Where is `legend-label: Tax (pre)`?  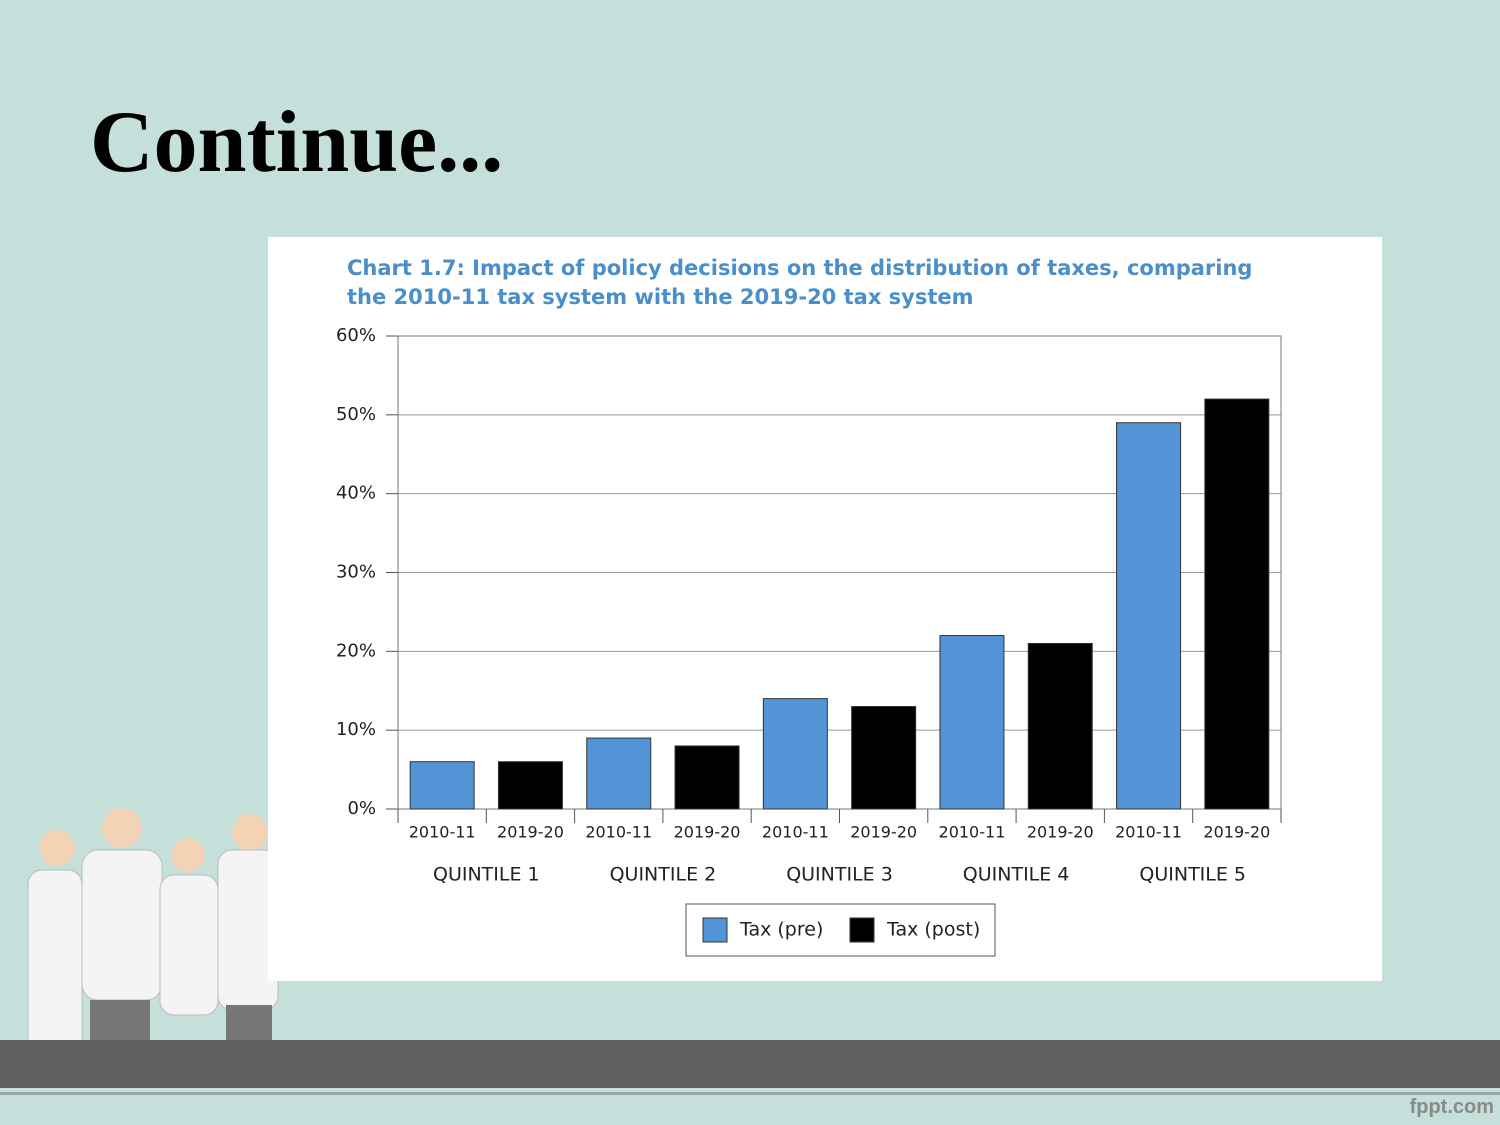 legend-label: Tax (pre) is located at coordinates (781, 930).